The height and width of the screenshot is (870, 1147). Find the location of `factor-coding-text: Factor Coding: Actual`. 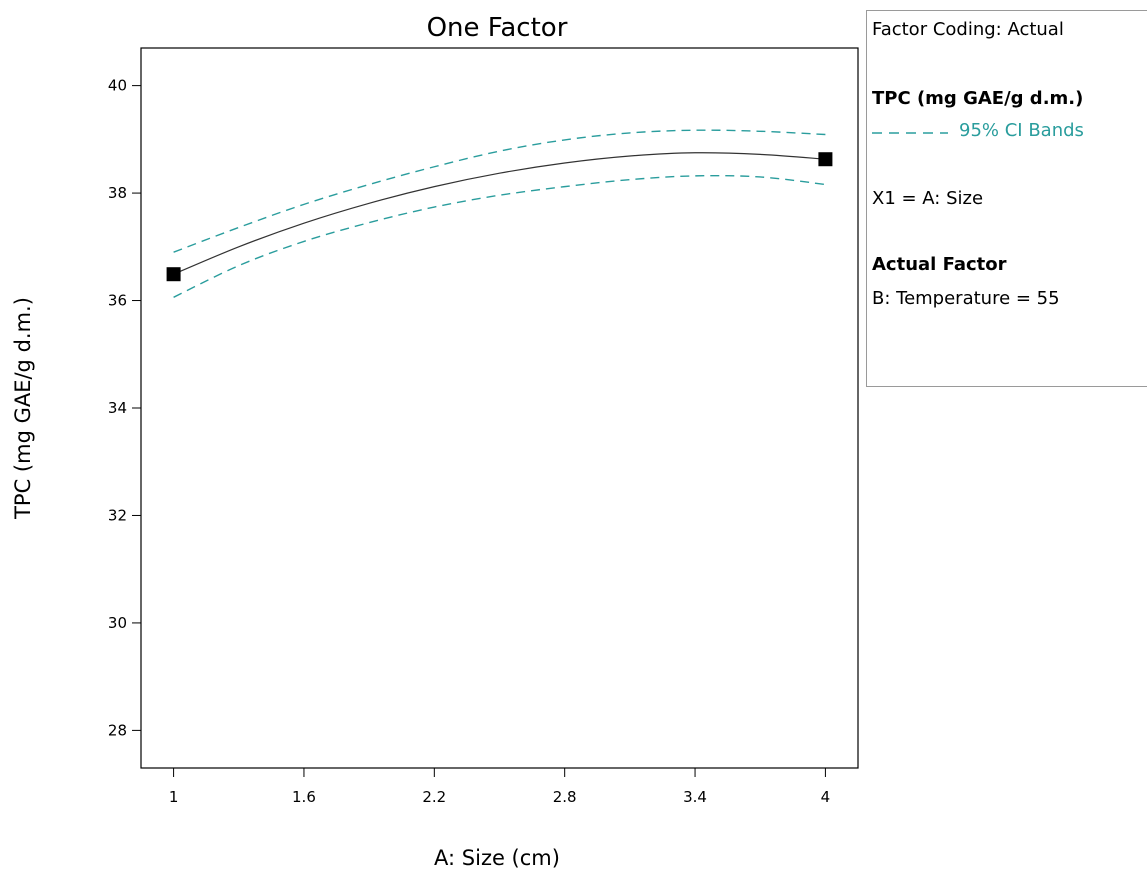

factor-coding-text: Factor Coding: Actual is located at coordinates (968, 29).